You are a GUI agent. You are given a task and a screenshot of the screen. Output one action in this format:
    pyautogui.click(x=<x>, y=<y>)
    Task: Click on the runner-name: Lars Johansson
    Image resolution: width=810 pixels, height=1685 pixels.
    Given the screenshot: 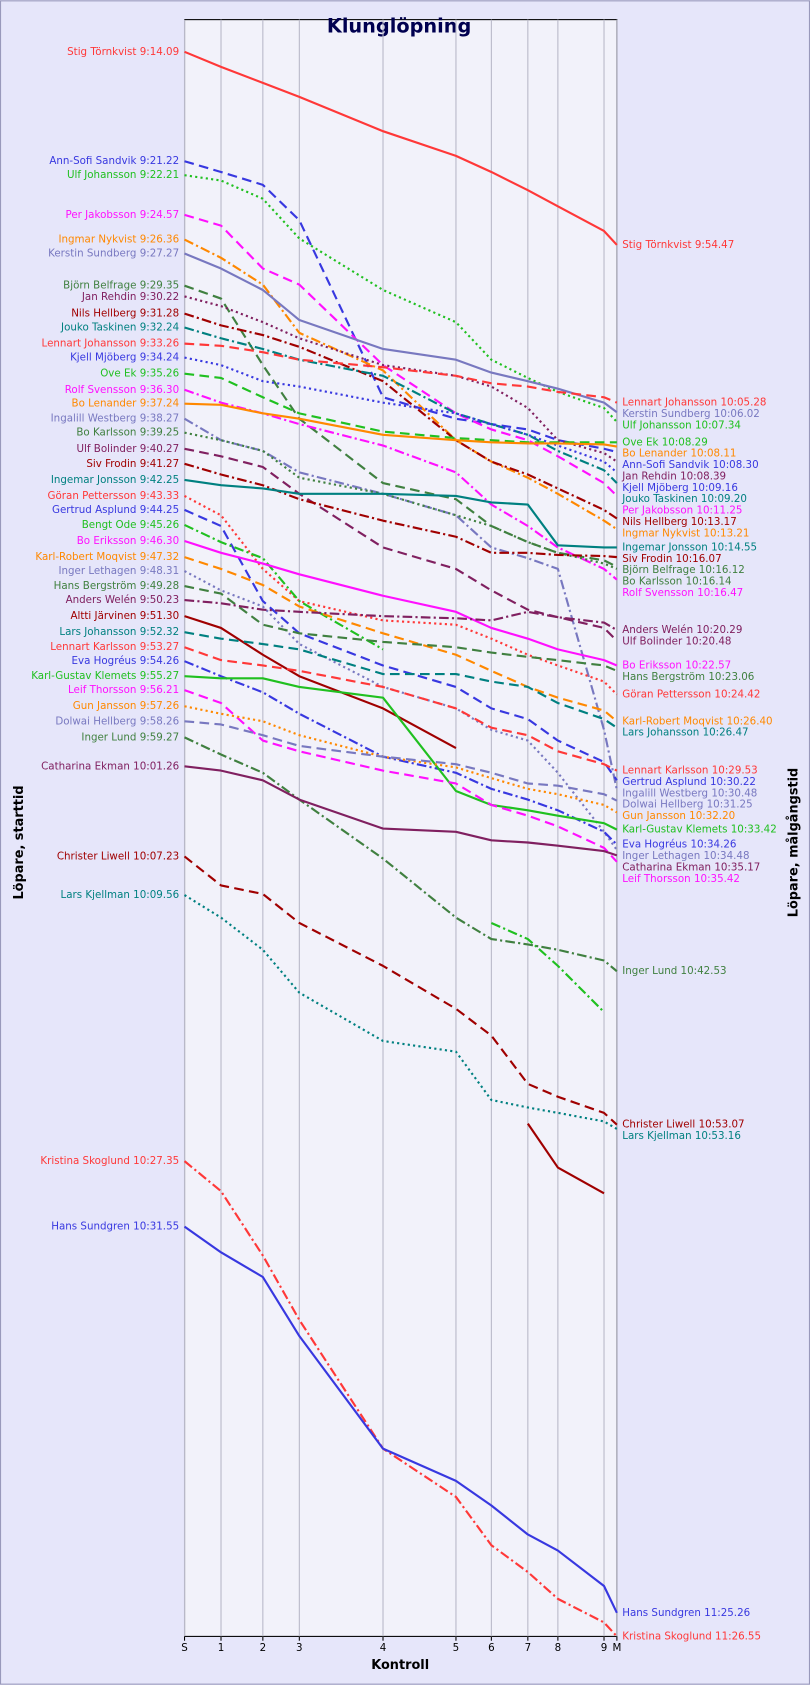 What is the action you would take?
    pyautogui.click(x=660, y=733)
    